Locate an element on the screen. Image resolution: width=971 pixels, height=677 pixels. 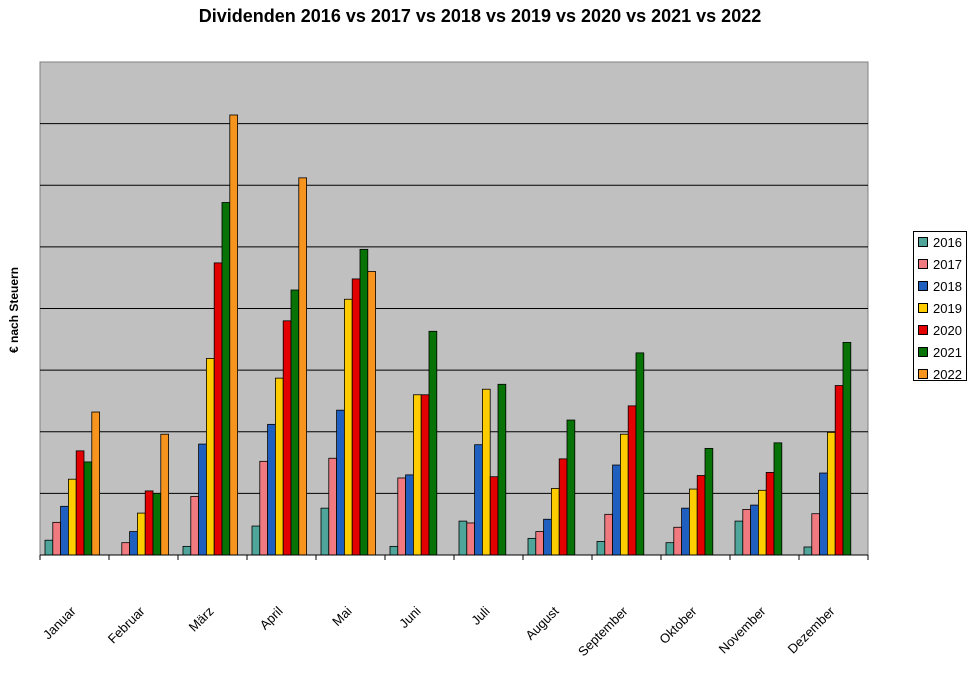
bar-2021-Januar is located at coordinates (88, 508).